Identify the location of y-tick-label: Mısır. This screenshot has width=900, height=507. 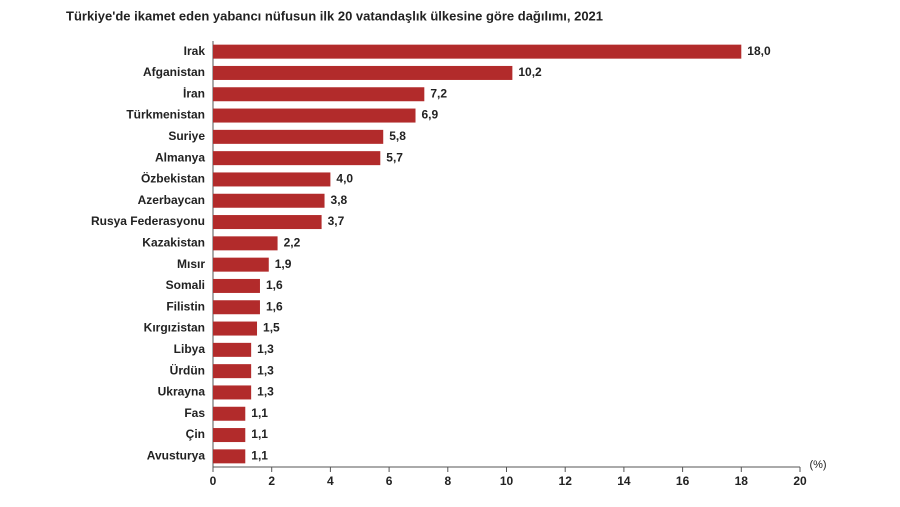
(191, 264).